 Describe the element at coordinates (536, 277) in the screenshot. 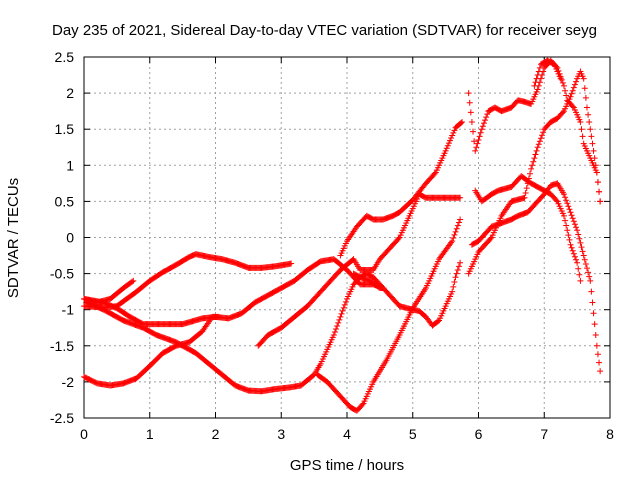

I see `series-track-l` at that location.